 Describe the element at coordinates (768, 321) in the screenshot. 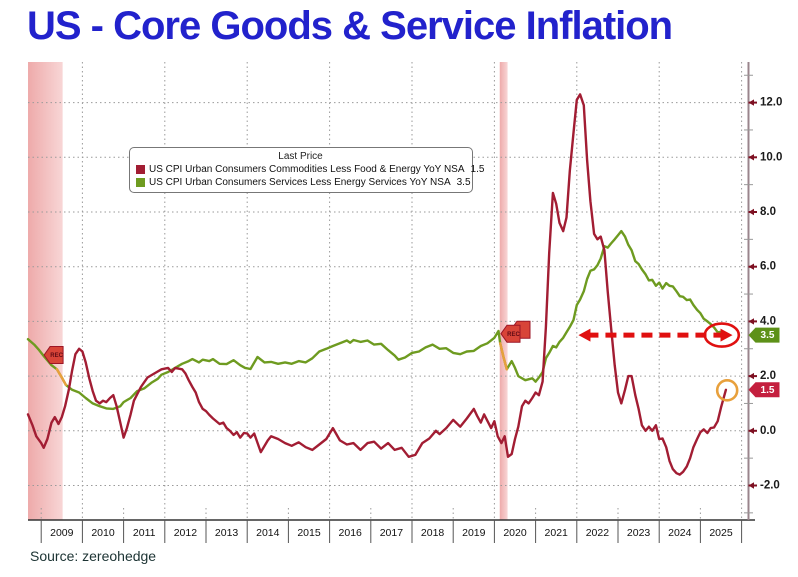

I see `y-axis-label: 4.0` at that location.